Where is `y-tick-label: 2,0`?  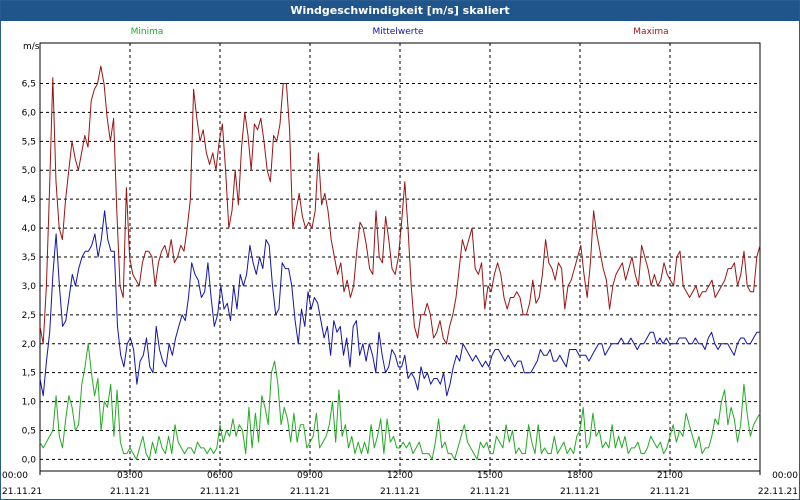 y-tick-label: 2,0 is located at coordinates (29, 345).